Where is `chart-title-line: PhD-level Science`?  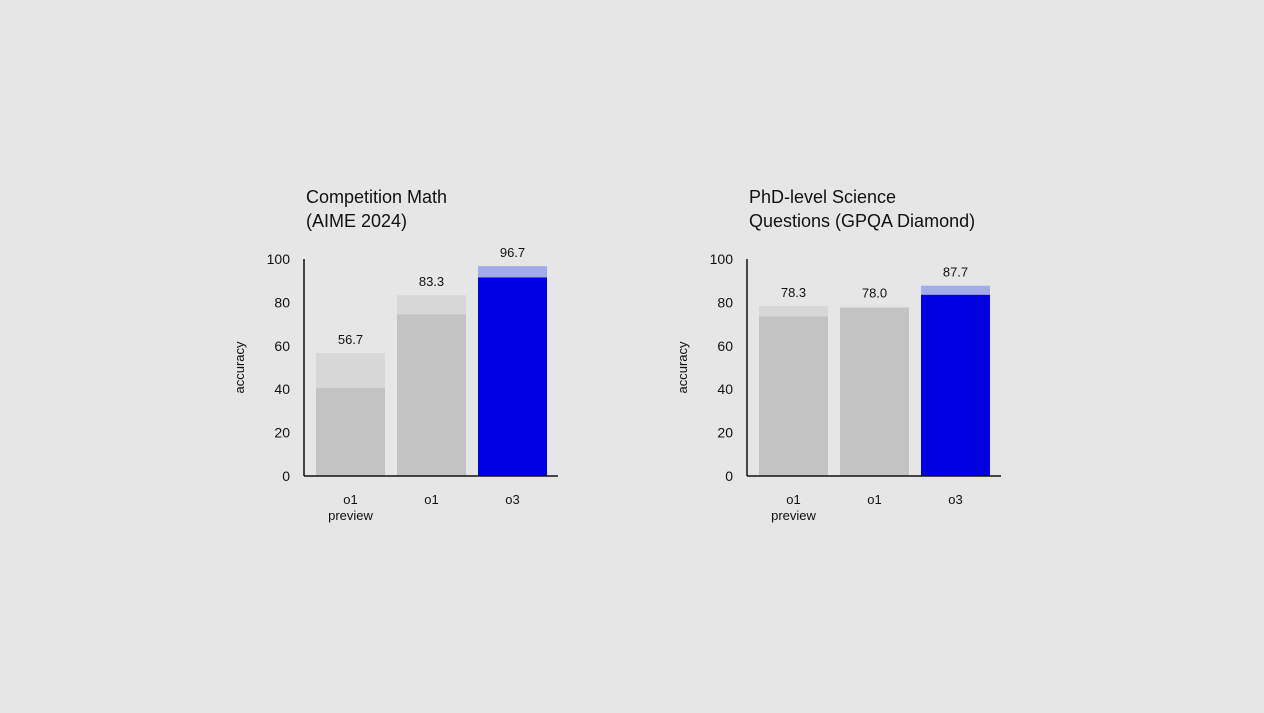
chart-title-line: PhD-level Science is located at coordinates (822, 197).